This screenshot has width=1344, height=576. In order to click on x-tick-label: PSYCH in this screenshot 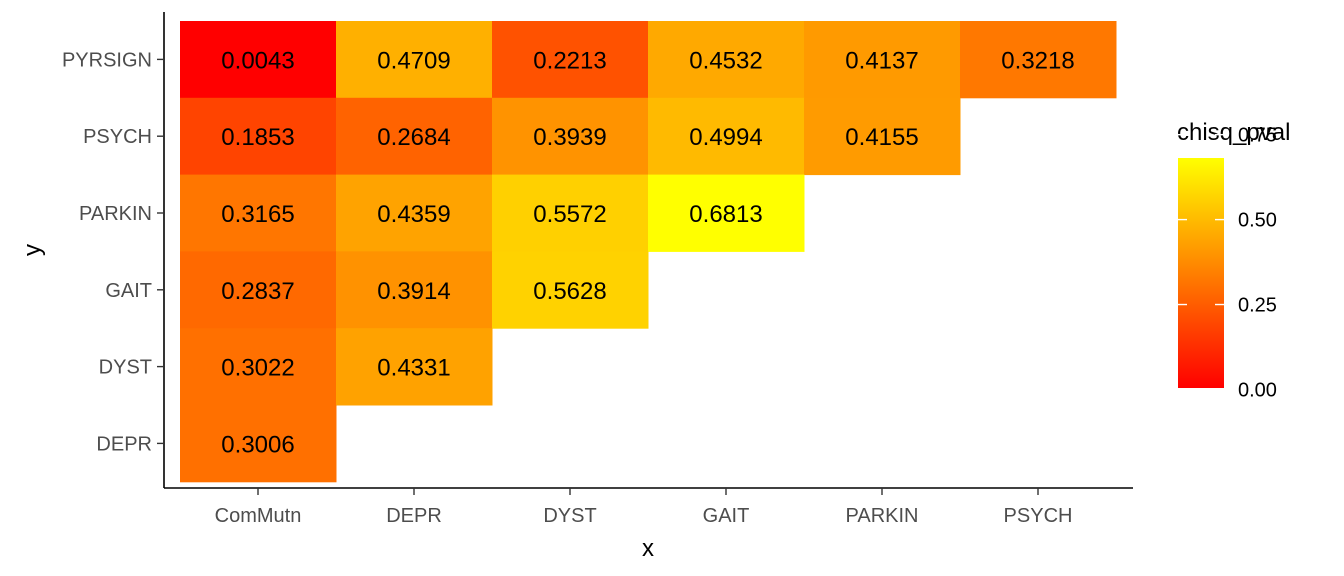, I will do `click(1038, 516)`.